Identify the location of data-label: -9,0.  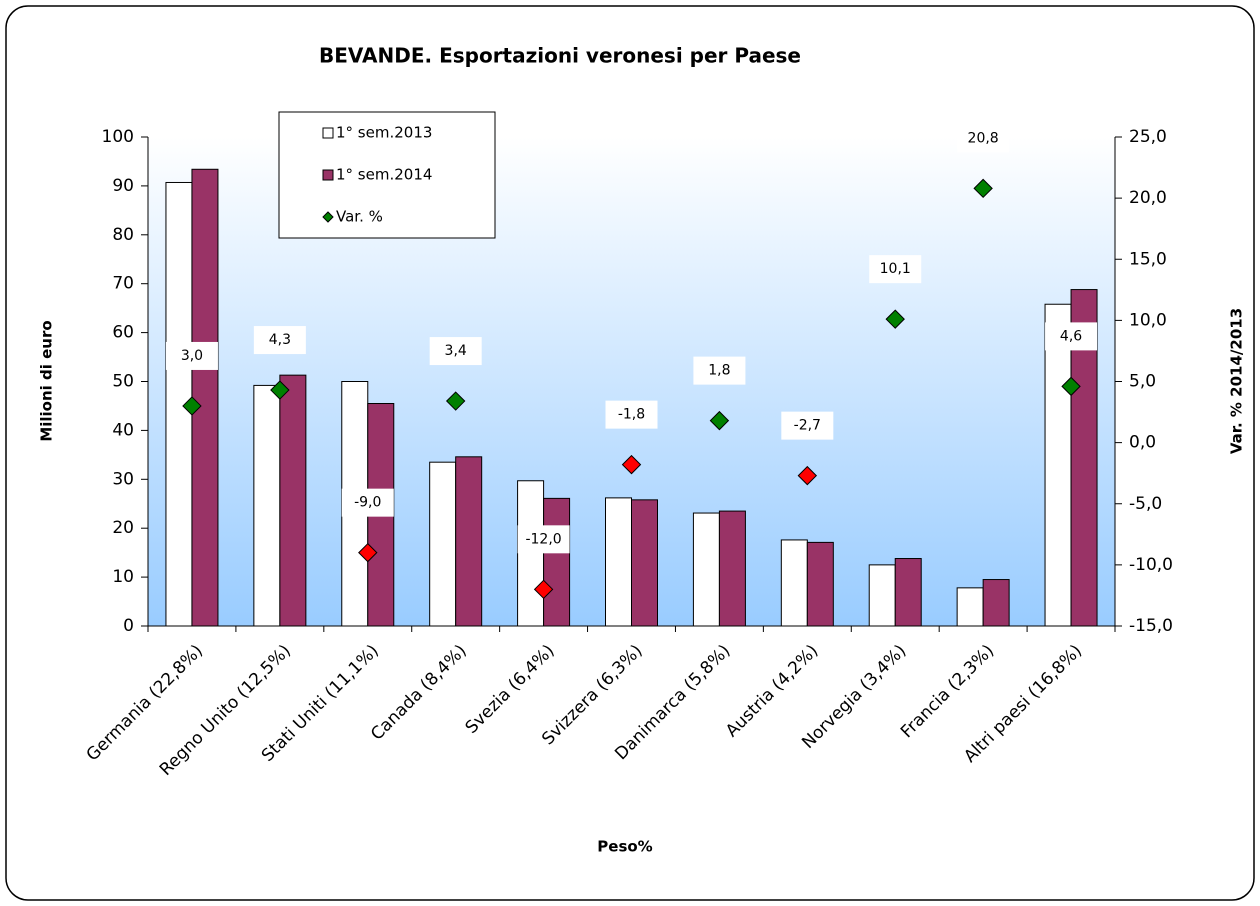
(367, 503).